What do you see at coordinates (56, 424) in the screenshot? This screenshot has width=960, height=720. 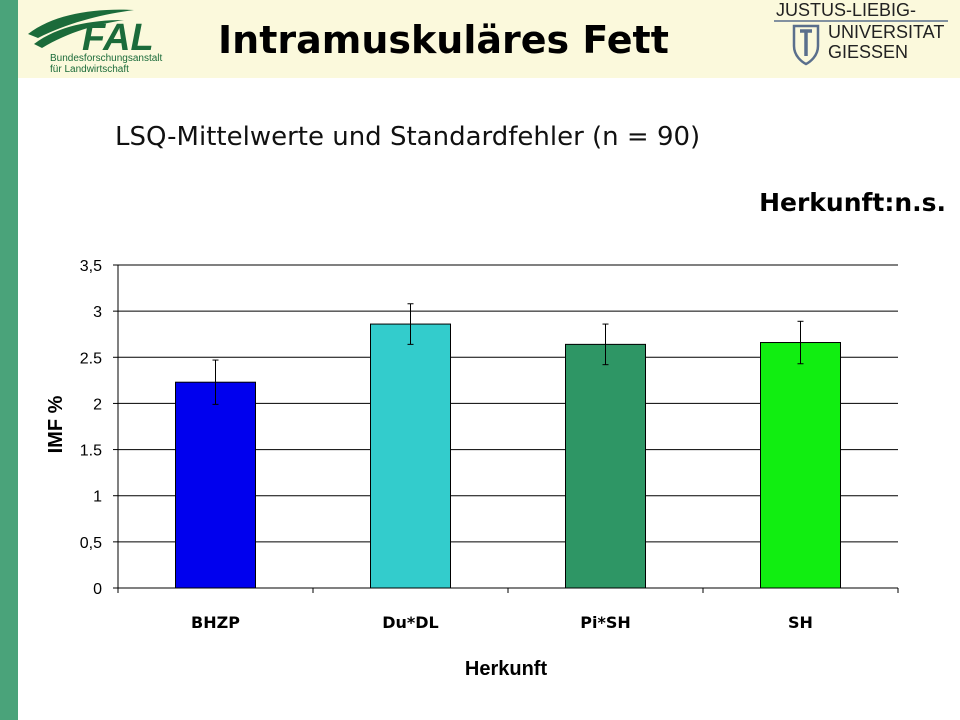 I see `y-axis-label: IMF %` at bounding box center [56, 424].